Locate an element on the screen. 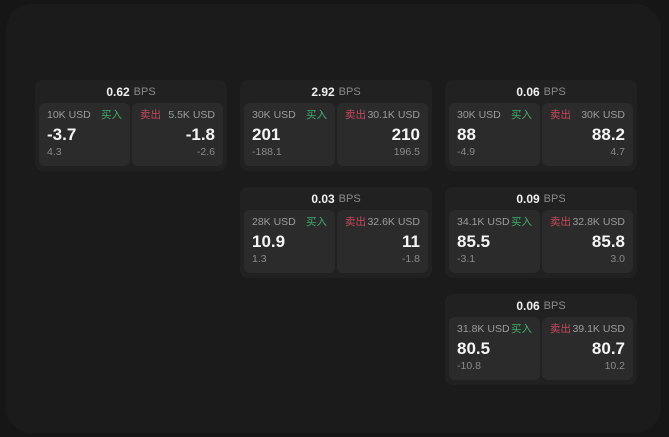 The image size is (669, 437). sell-size-label: 32.8K USD is located at coordinates (598, 222).